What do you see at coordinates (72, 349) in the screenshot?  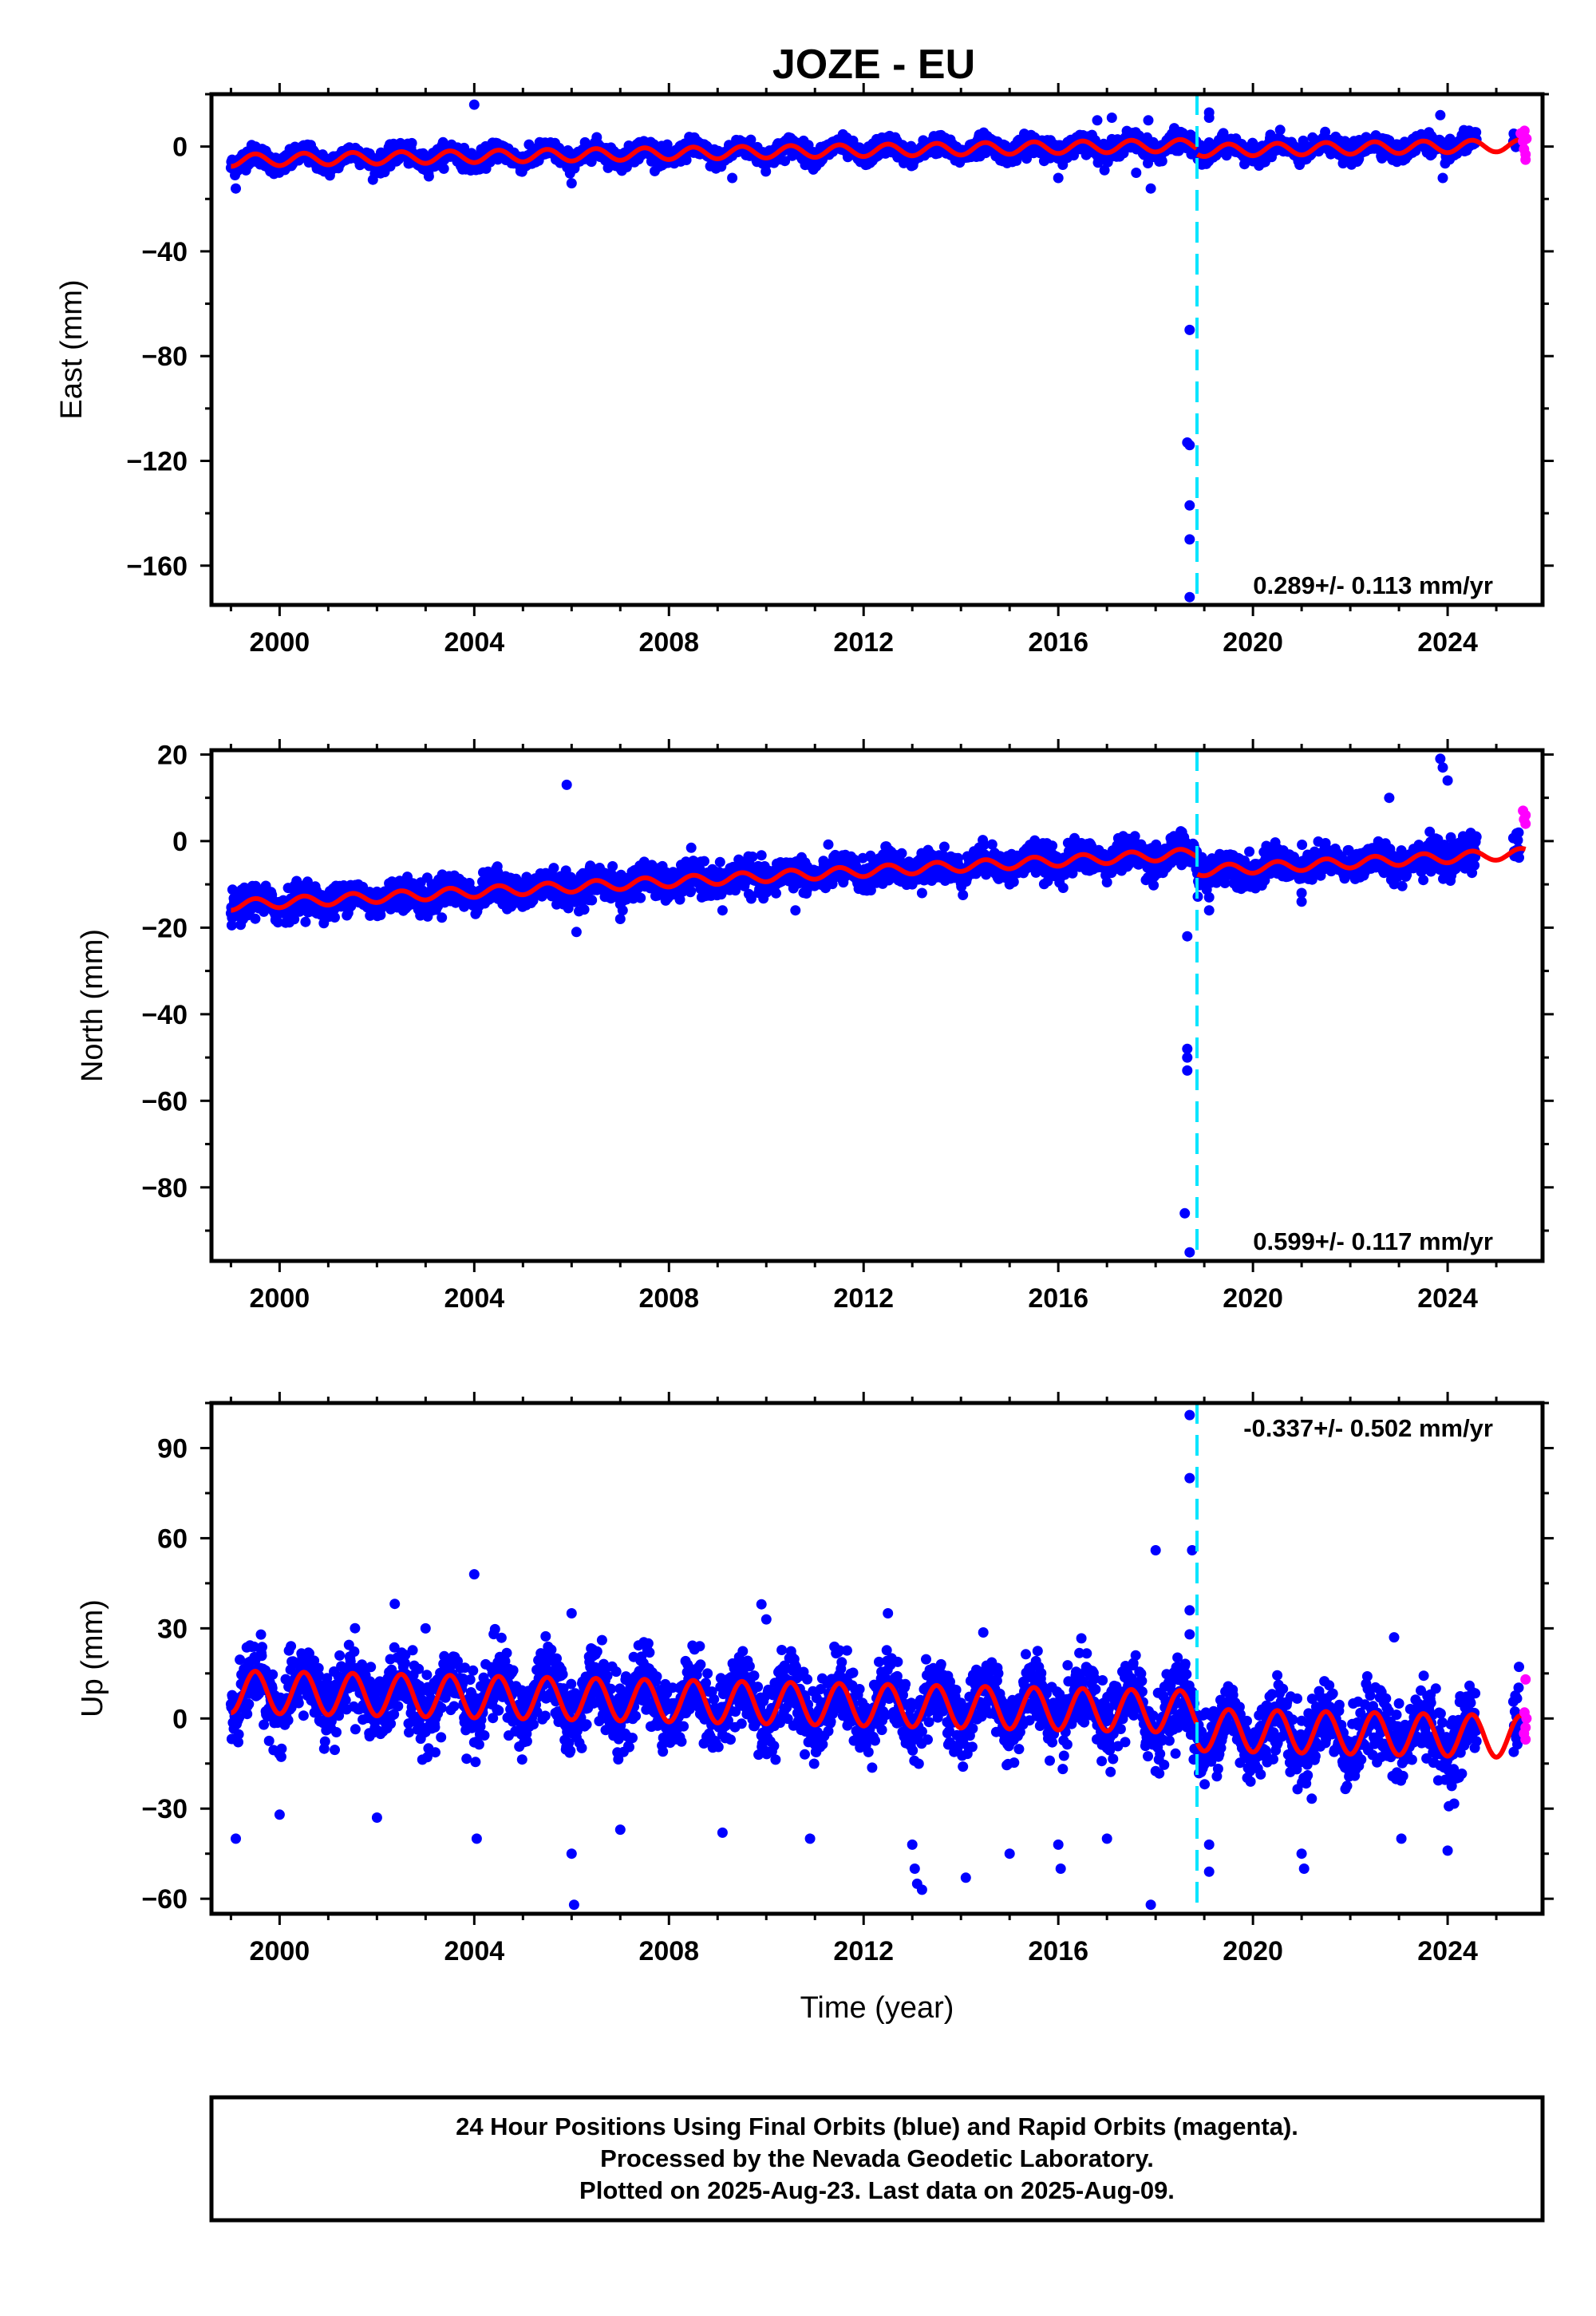 I see `y-axis-label: East (mm)` at bounding box center [72, 349].